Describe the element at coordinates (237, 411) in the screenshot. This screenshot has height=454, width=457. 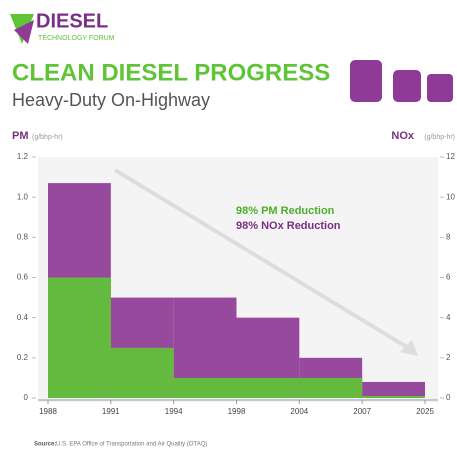
I see `x-tick-label: 1998` at that location.